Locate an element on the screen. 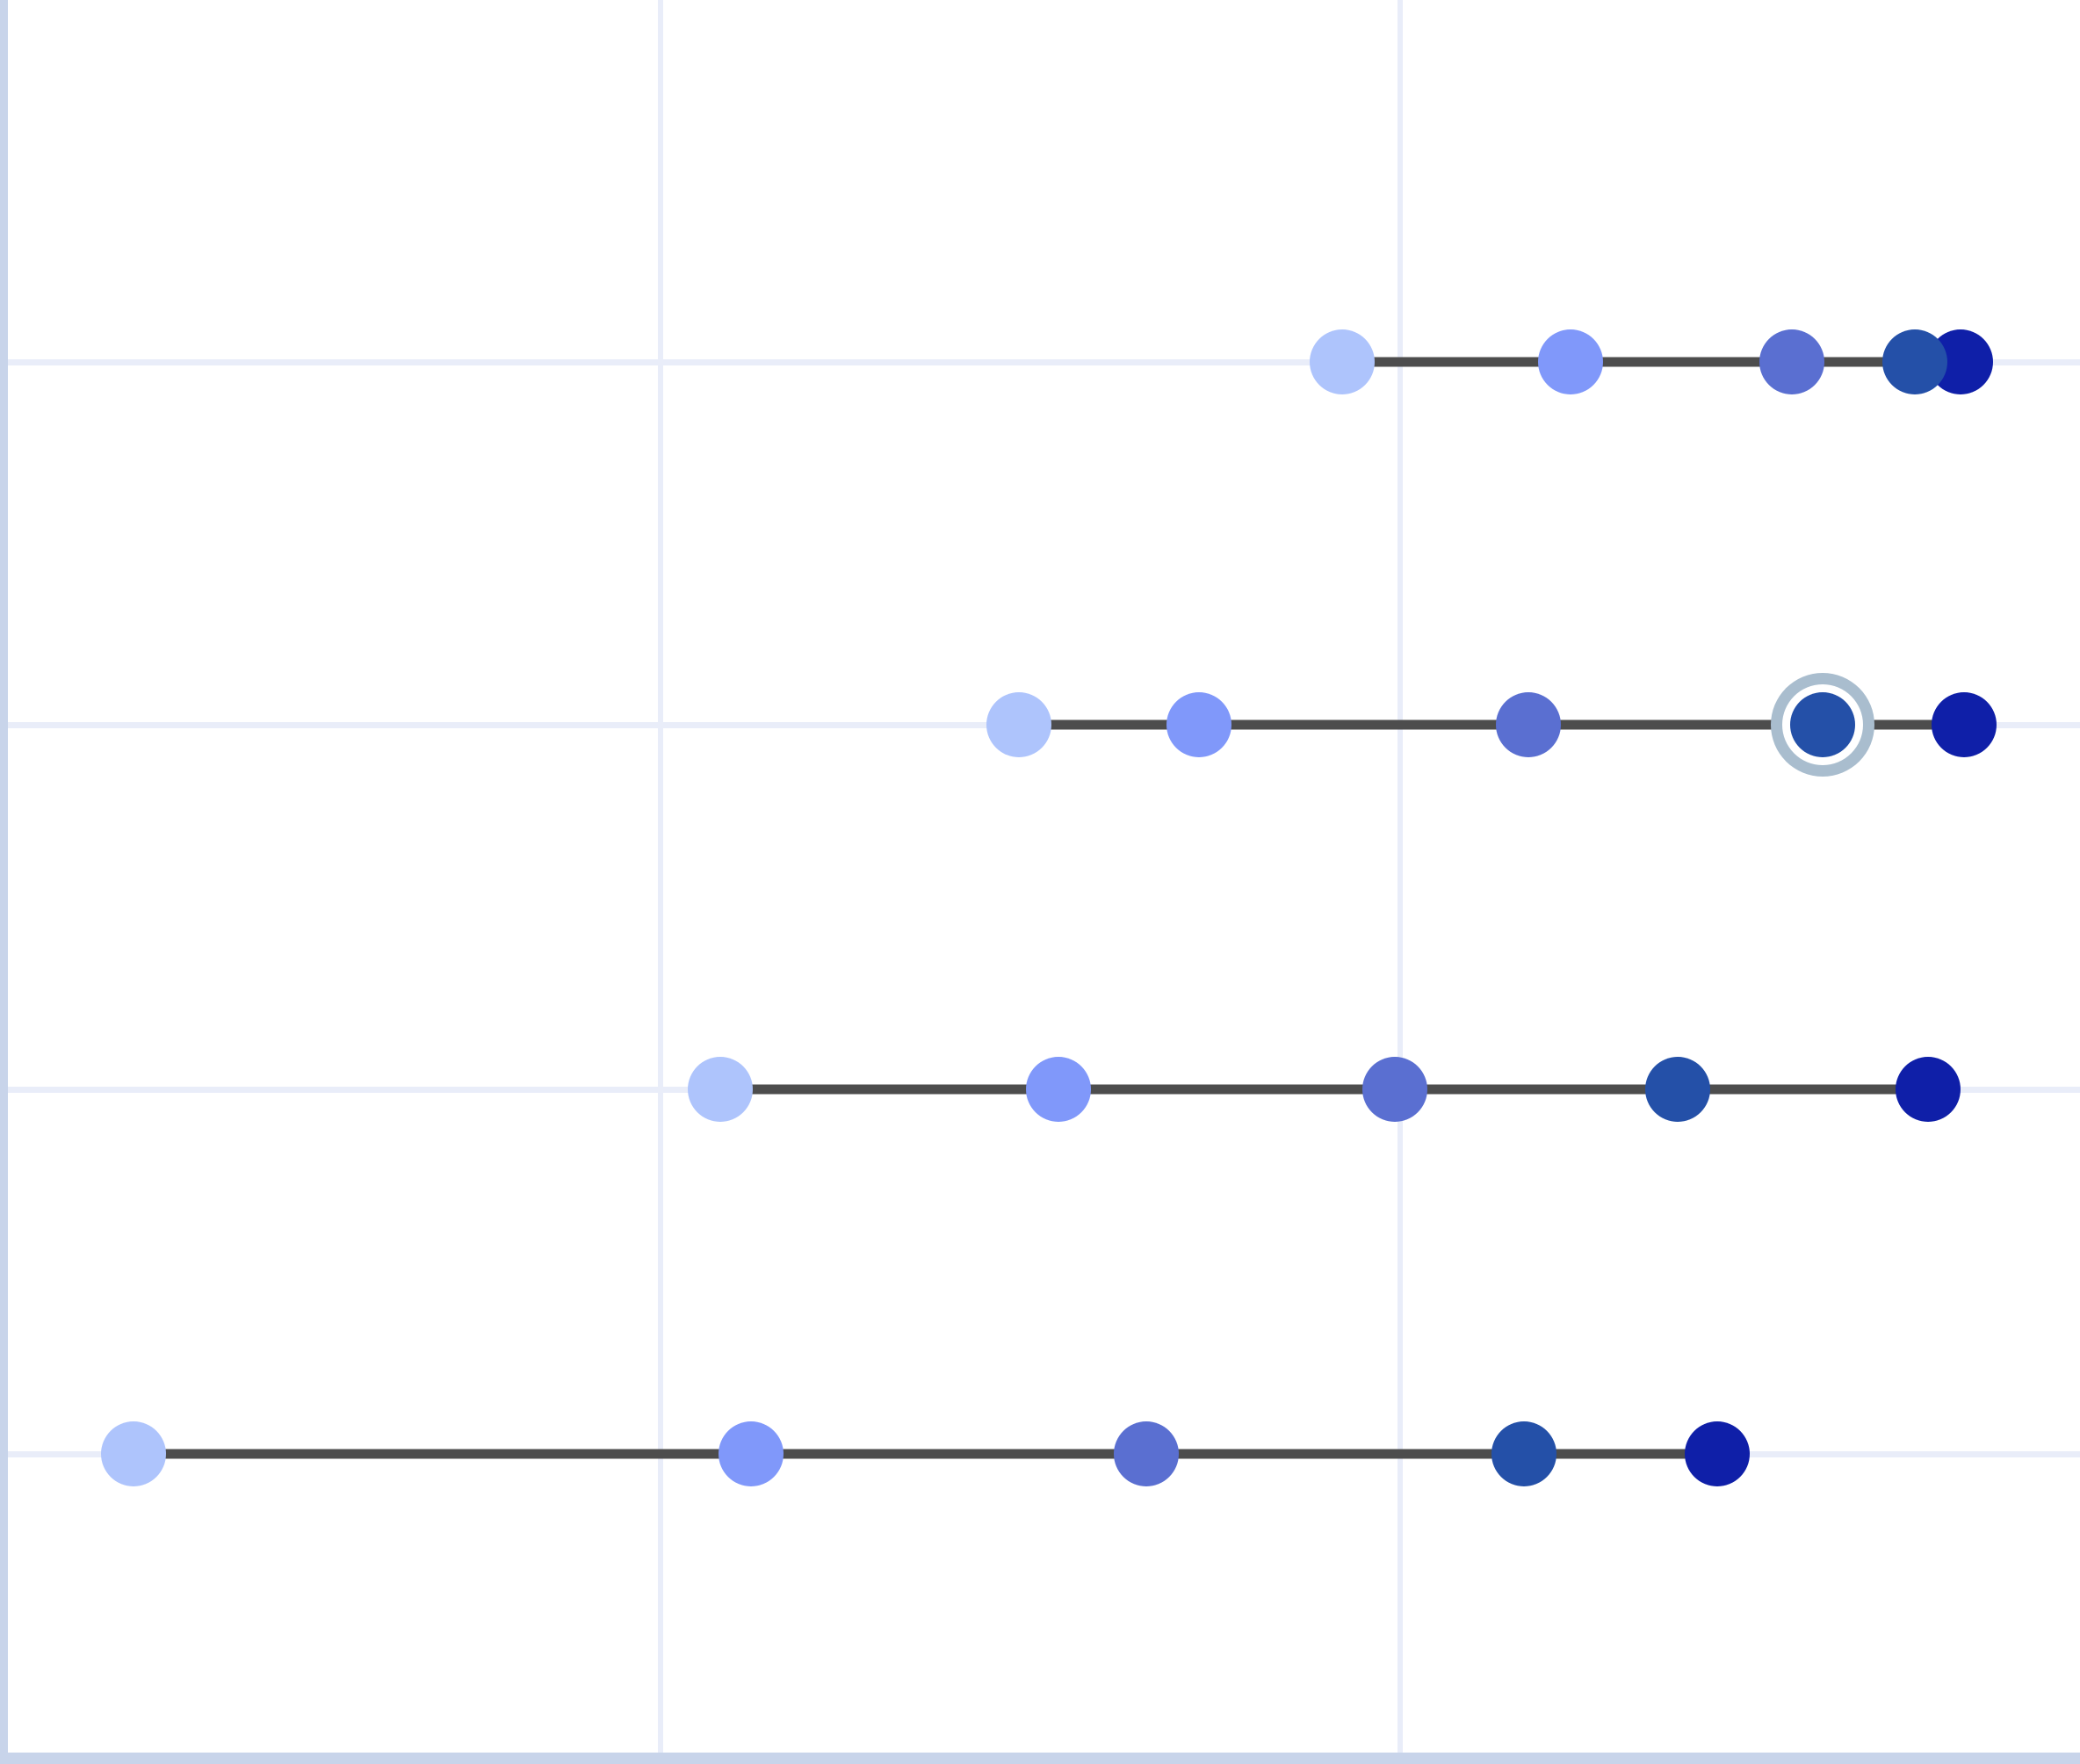 The width and height of the screenshot is (2080, 1764). y-axis-line is located at coordinates (4, 882).